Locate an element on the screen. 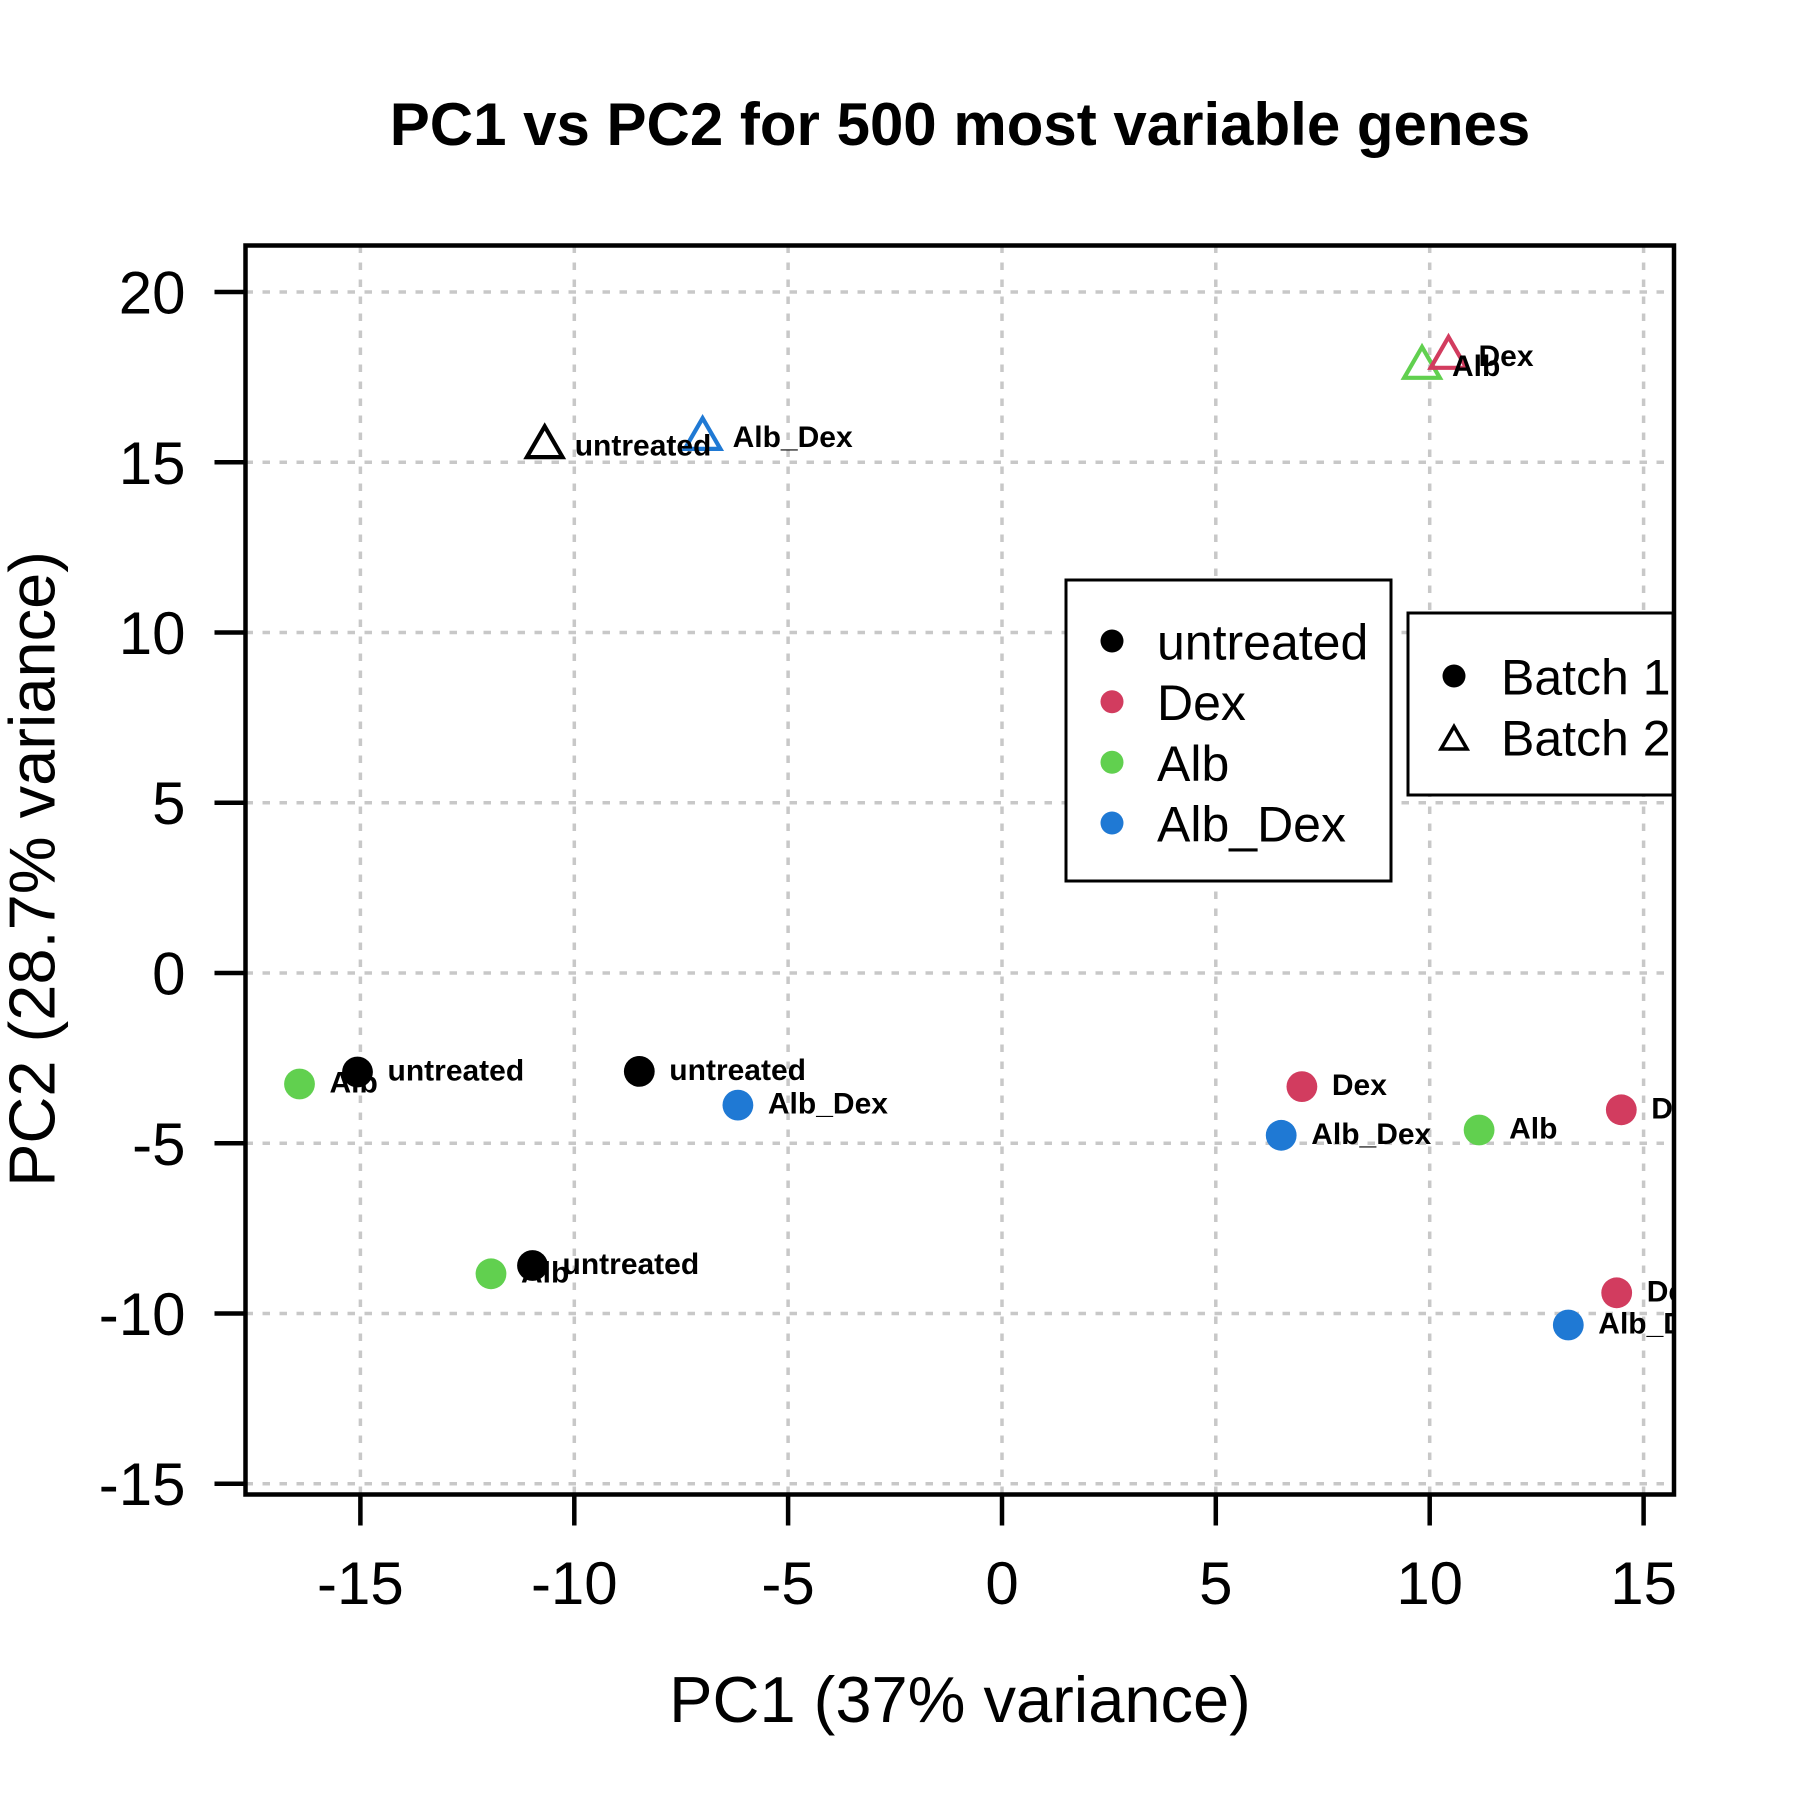 The height and width of the screenshot is (1800, 1800). svg-text: PC2 (28.7% variance) is located at coordinates (34, 869).